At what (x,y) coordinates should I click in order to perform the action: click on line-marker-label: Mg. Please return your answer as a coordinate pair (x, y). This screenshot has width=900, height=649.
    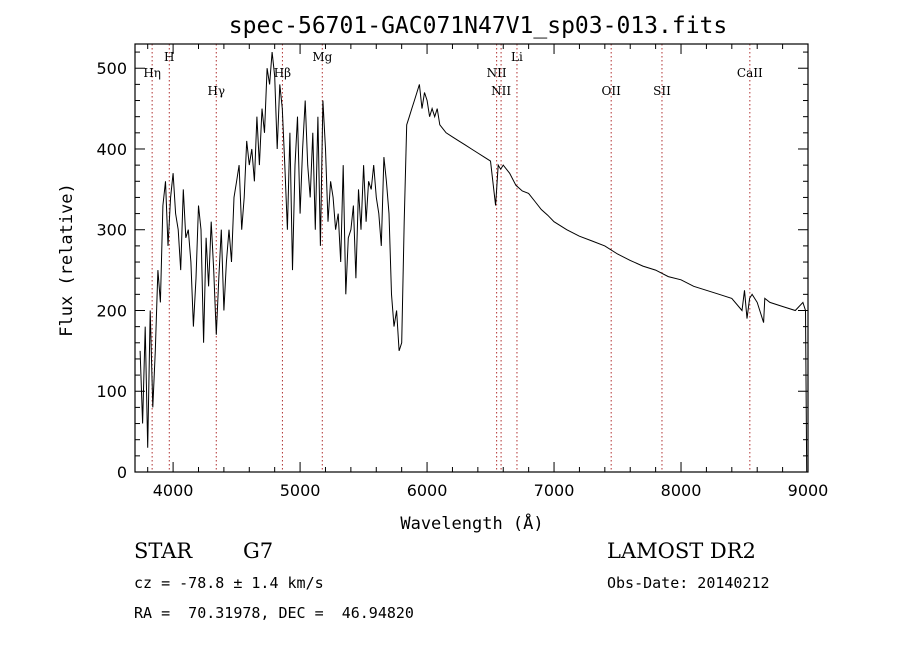
    Looking at the image, I should click on (322, 57).